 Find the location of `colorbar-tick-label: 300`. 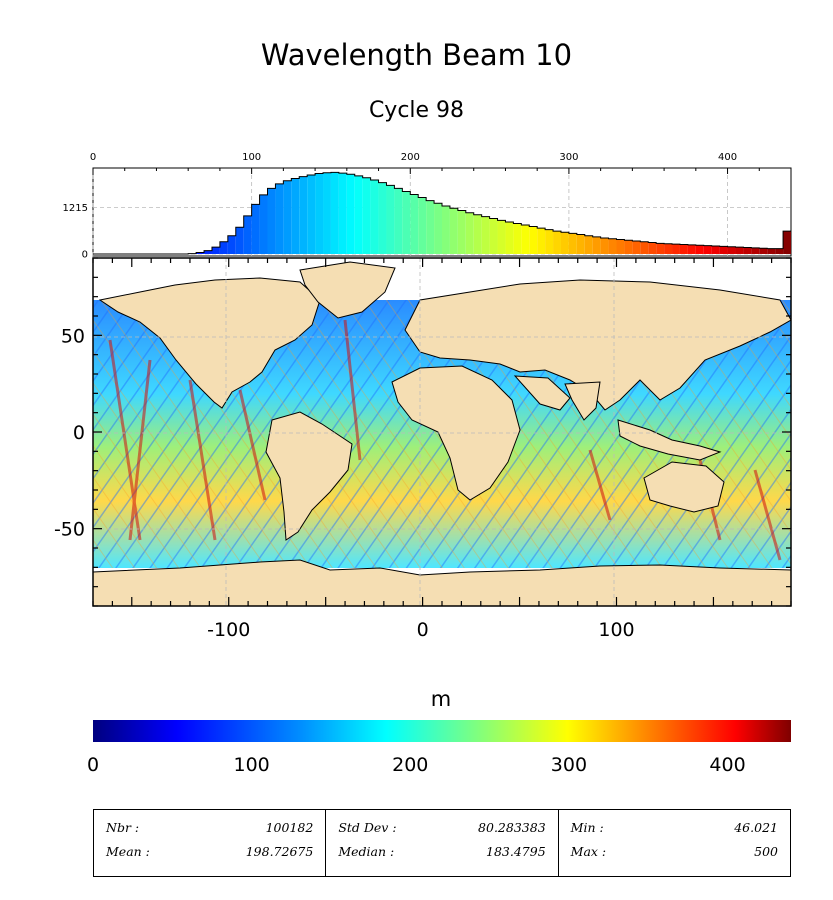

colorbar-tick-label: 300 is located at coordinates (569, 765).